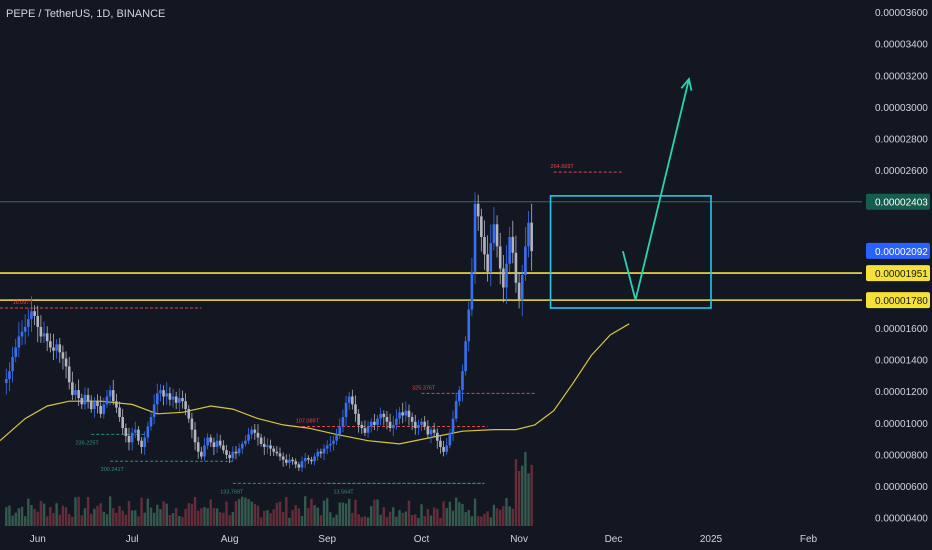 This screenshot has width=932, height=550. Describe the element at coordinates (614, 539) in the screenshot. I see `x-tick-label: Dec` at that location.